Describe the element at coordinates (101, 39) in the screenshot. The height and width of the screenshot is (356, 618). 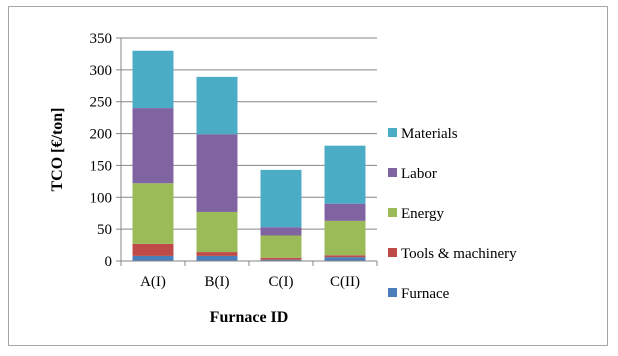
I see `y-tick-label: 350` at that location.